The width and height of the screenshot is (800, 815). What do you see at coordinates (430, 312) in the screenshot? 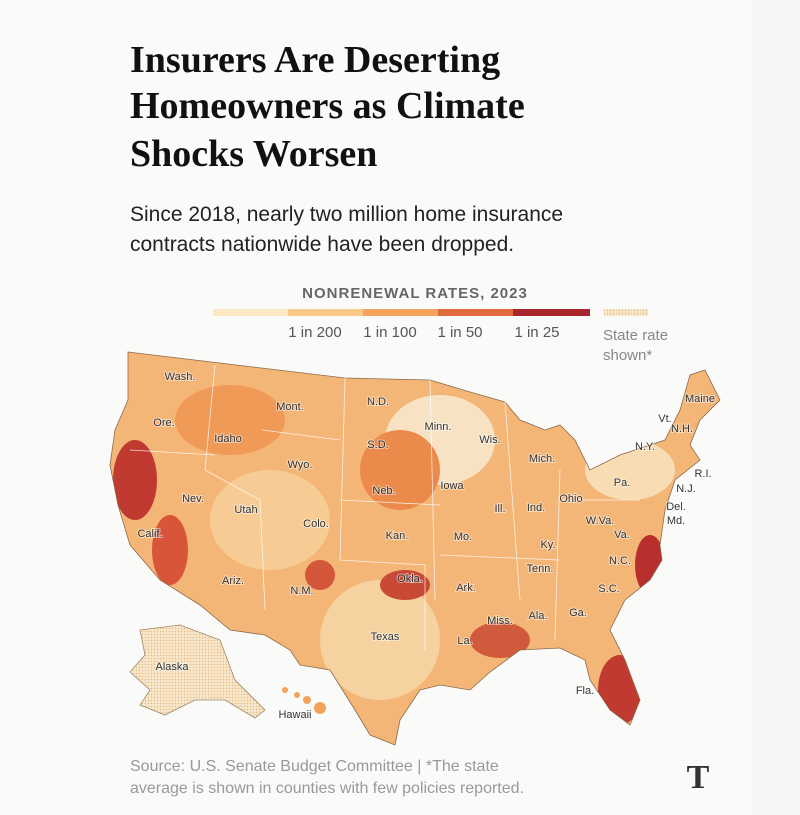
I see `legend-bar` at bounding box center [430, 312].